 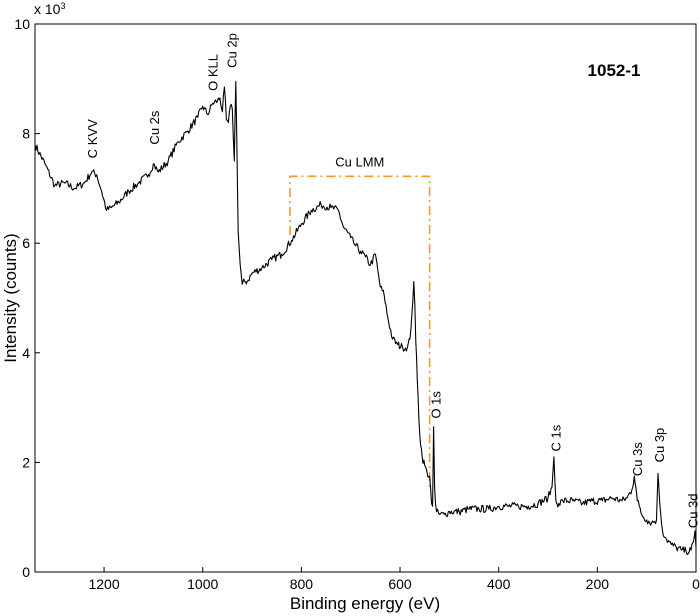 I want to click on peak-label: Cu 2s, so click(x=154, y=127).